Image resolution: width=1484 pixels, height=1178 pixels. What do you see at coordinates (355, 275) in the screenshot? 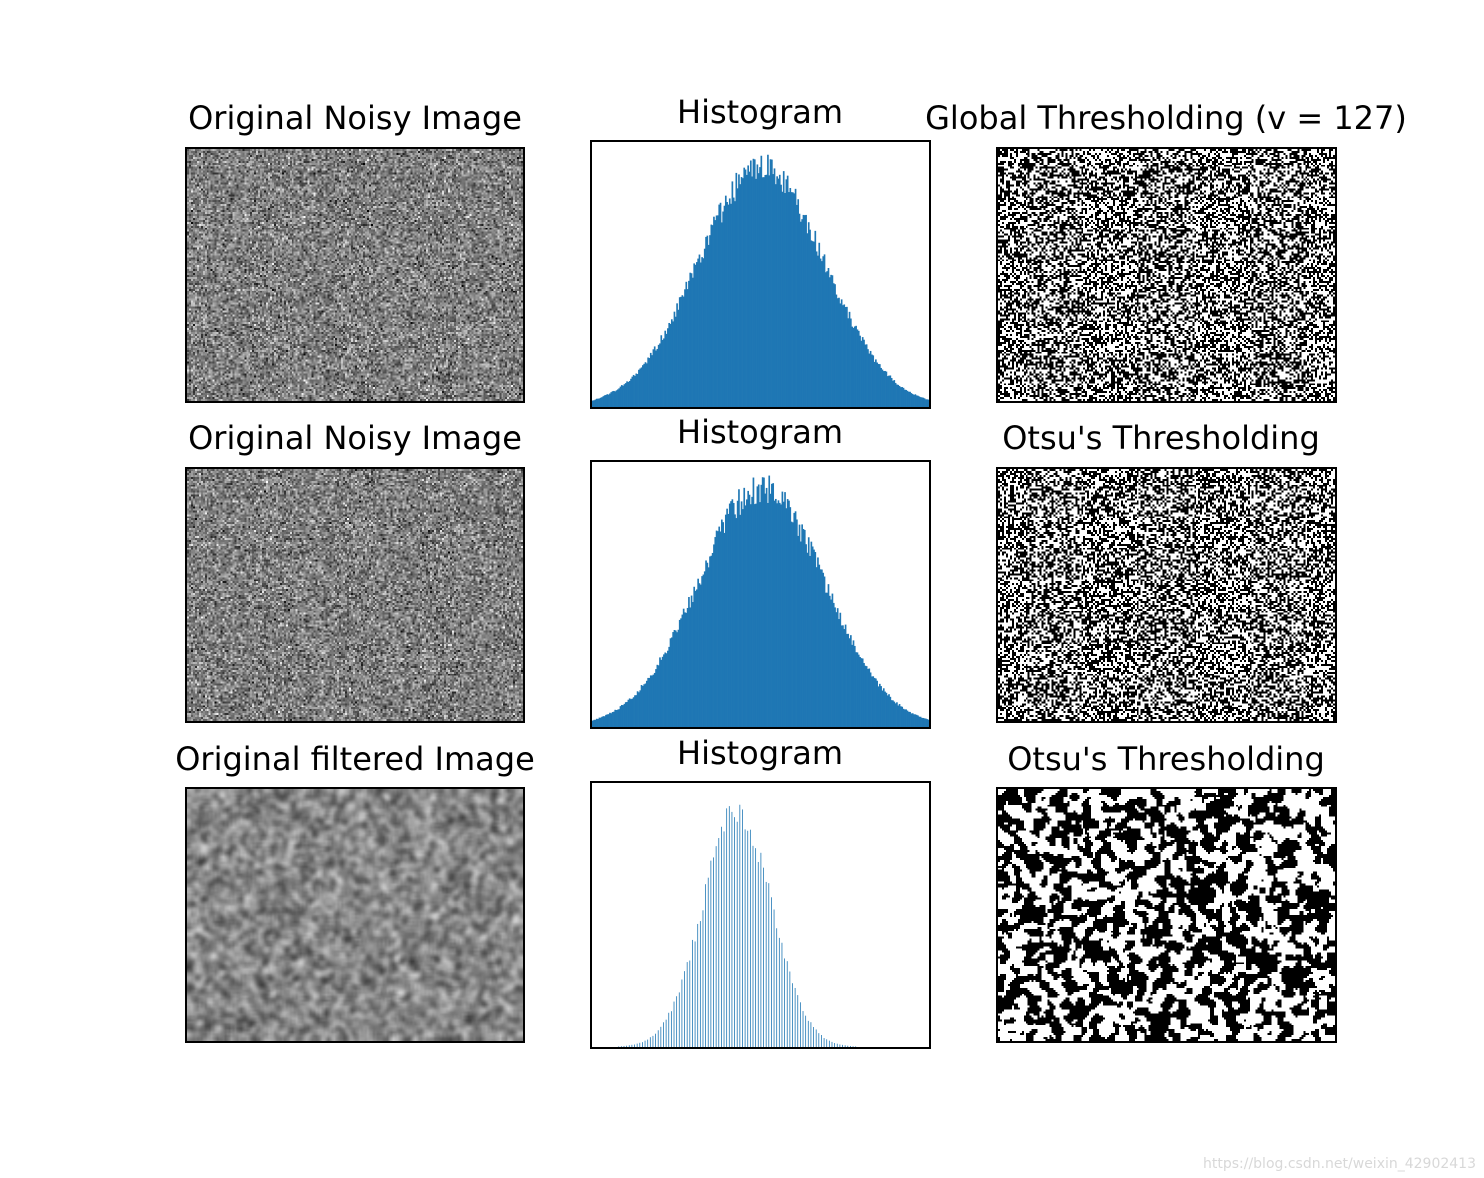
I see `row1-noisy-image` at bounding box center [355, 275].